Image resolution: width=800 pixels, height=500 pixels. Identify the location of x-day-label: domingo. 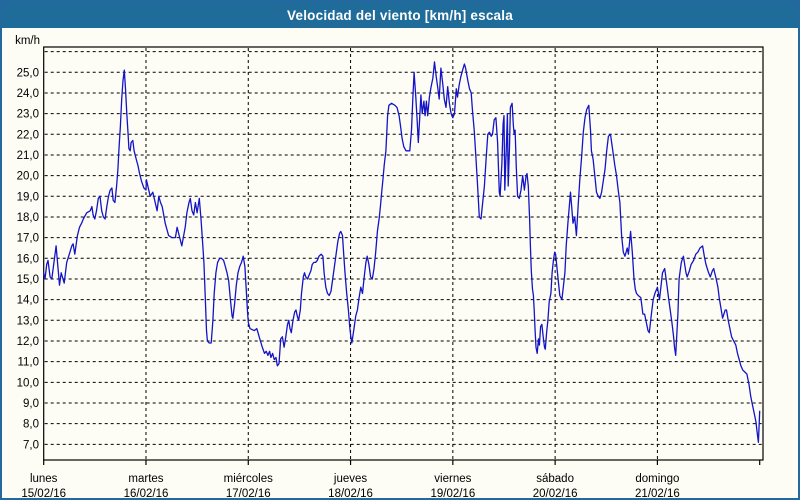
(657, 479).